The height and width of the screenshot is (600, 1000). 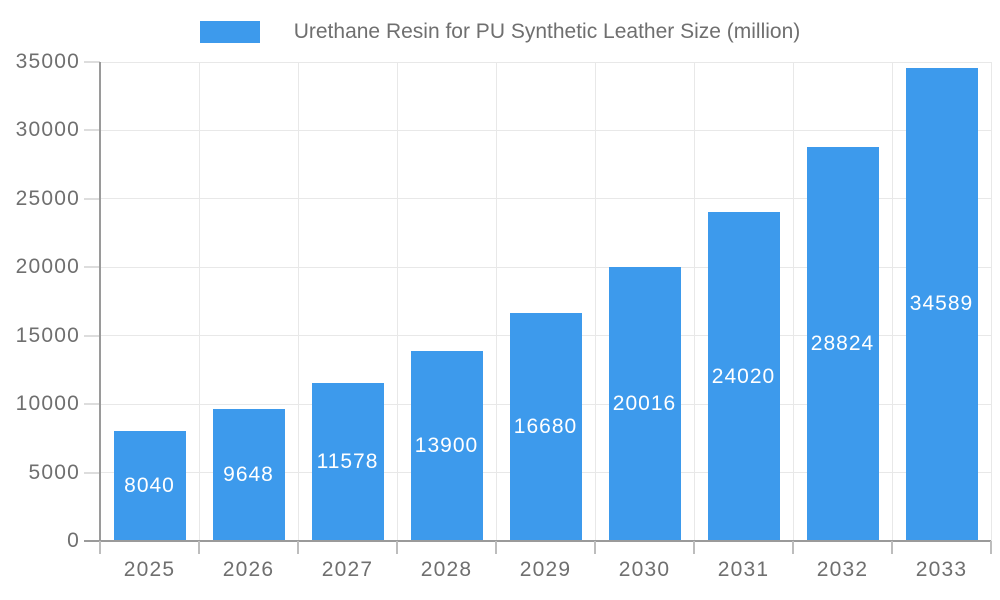 I want to click on bar-2033: 34589, so click(x=941, y=304).